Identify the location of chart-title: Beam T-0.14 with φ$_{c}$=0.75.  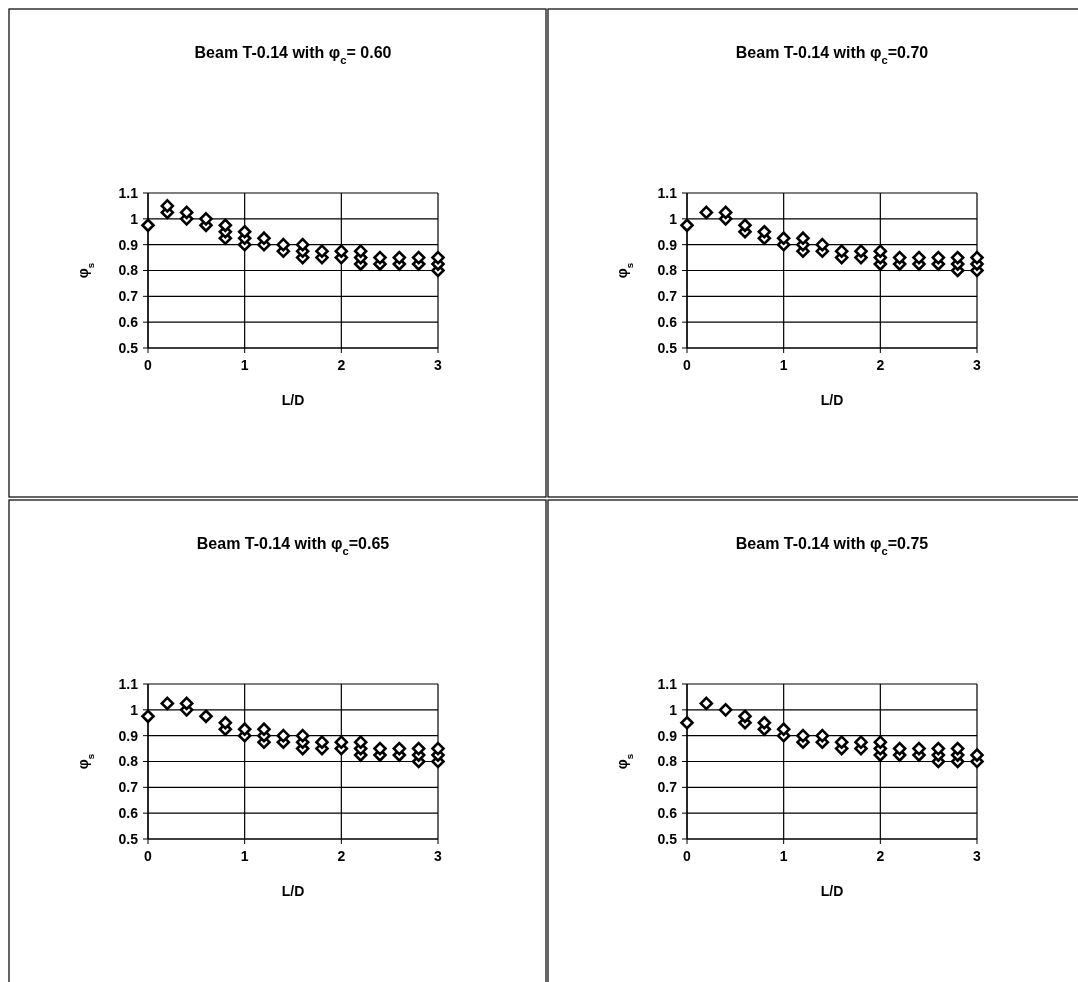
(832, 546).